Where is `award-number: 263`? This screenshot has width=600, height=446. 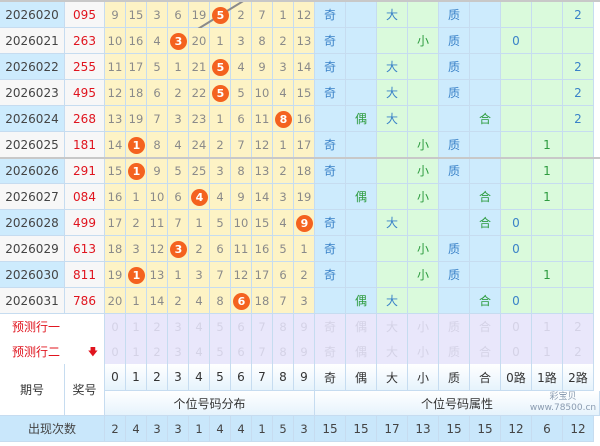
award-number: 263 is located at coordinates (85, 41).